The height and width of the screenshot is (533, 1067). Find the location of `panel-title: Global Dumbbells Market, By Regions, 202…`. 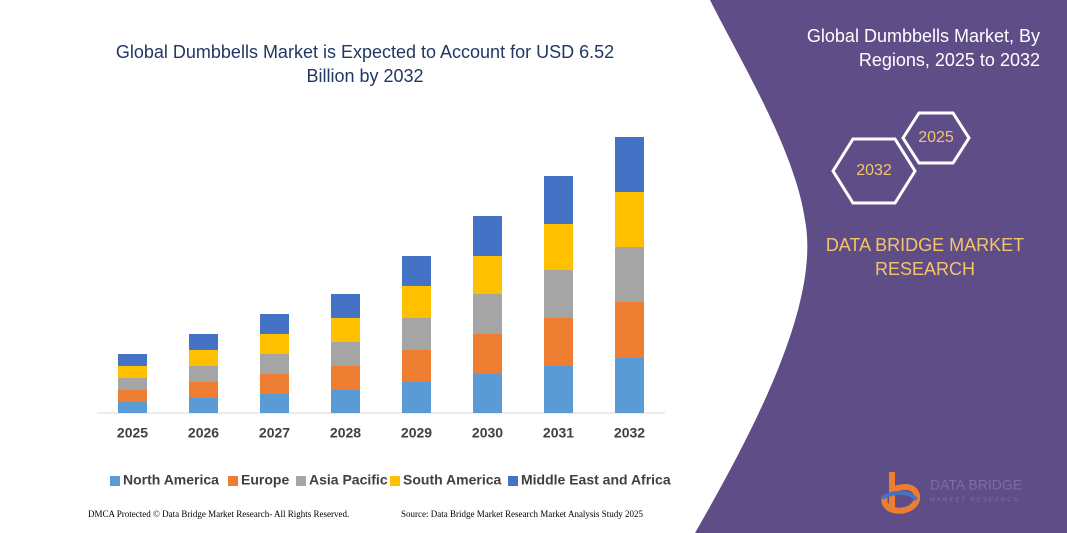

panel-title: Global Dumbbells Market, By Regions, 202… is located at coordinates (923, 48).